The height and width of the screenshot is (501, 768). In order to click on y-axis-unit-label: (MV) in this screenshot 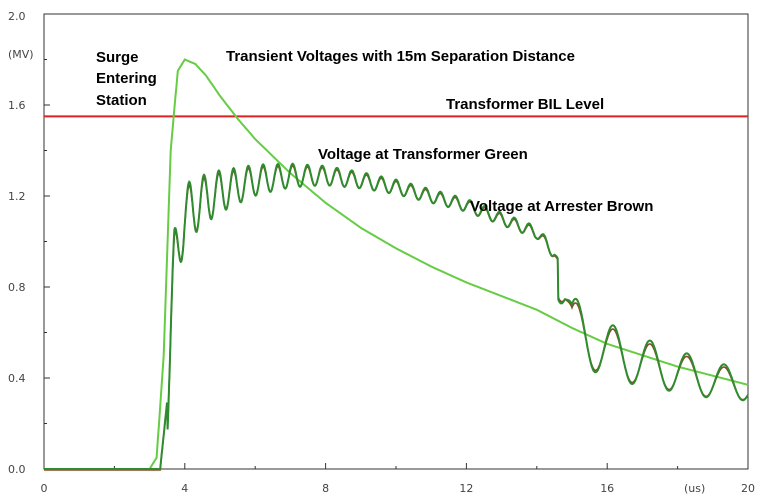, I will do `click(21, 54)`.